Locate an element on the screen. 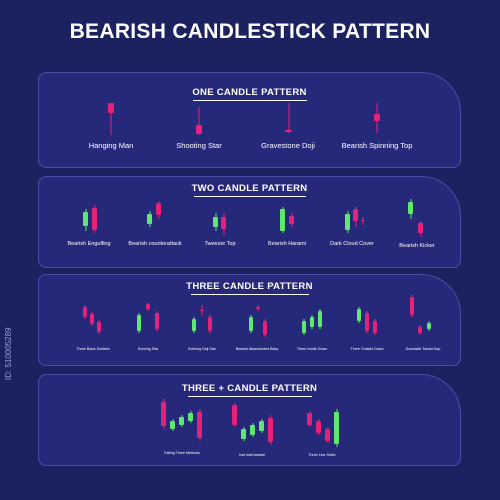 The width and height of the screenshot is (500, 500). label-bearish-harami: Bearish Harami is located at coordinates (287, 244).